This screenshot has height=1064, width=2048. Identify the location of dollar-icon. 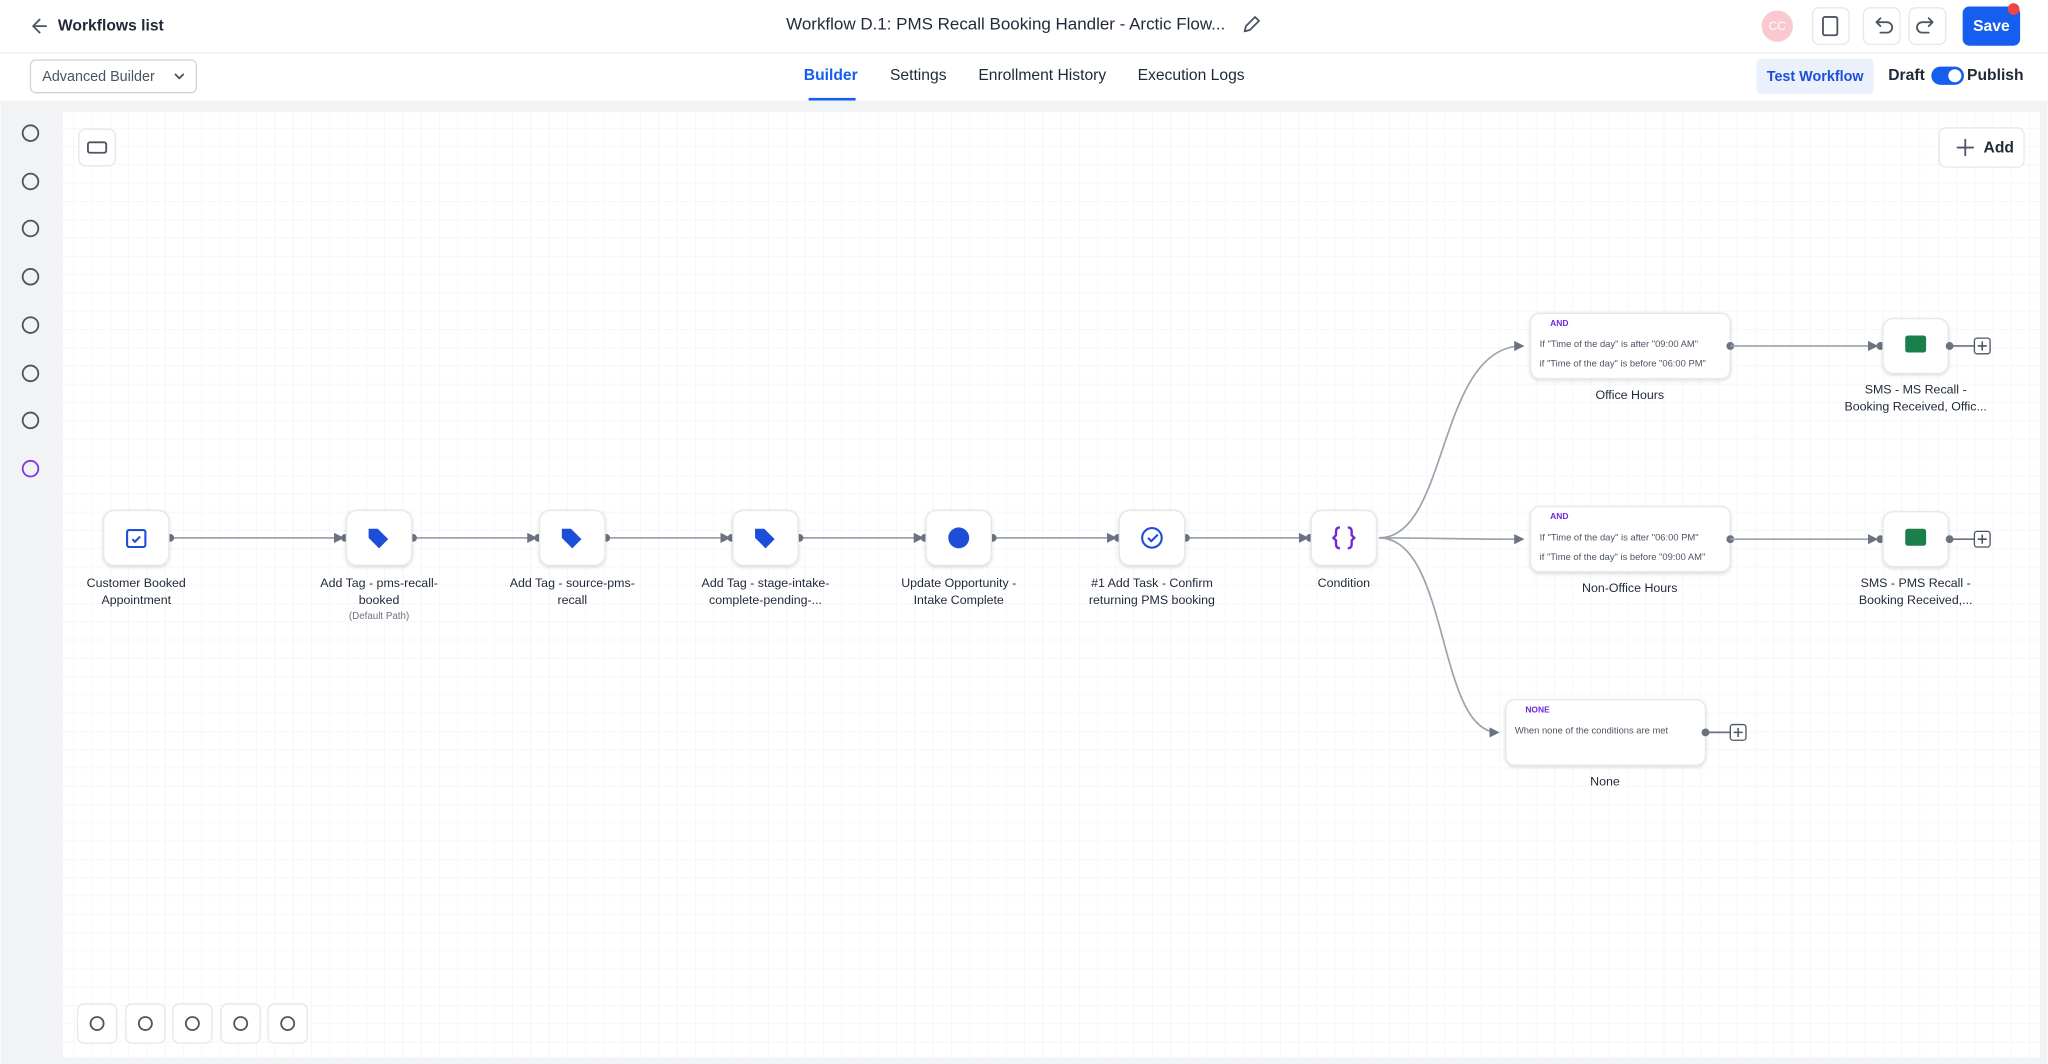
(959, 538).